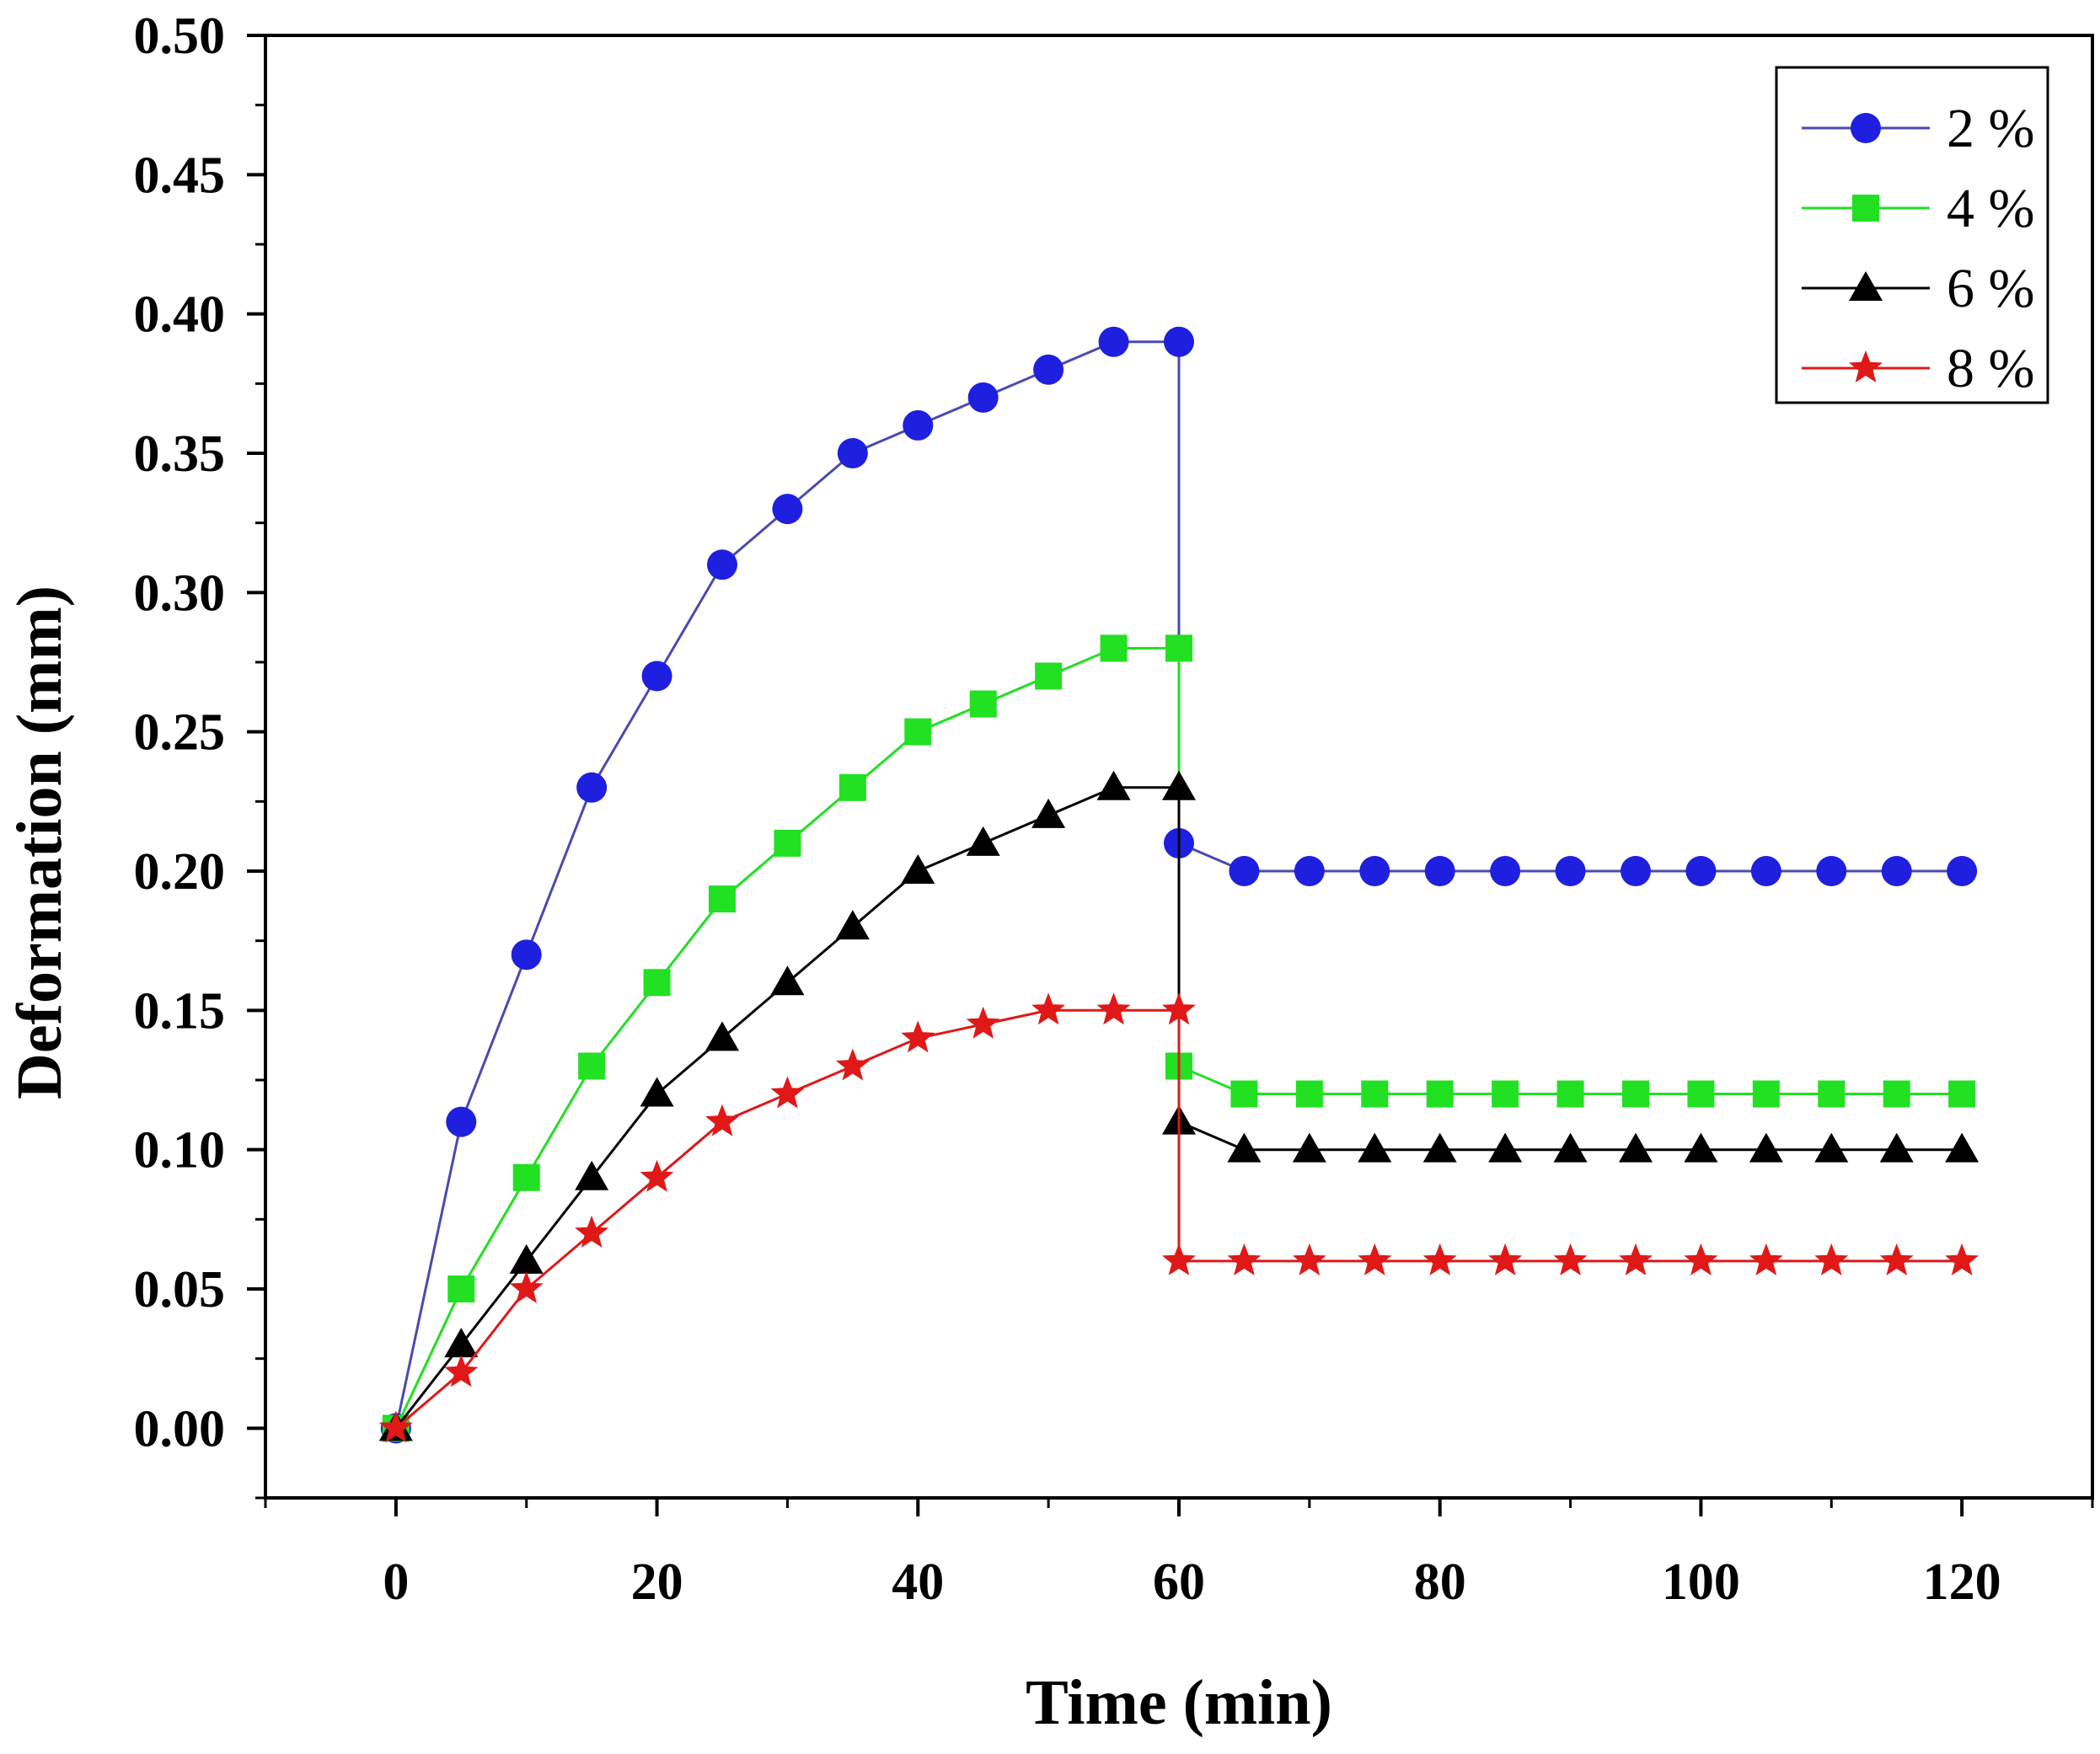 The image size is (2100, 1754). I want to click on legend: 2 % 4 % 6 % 8 %, so click(1912, 235).